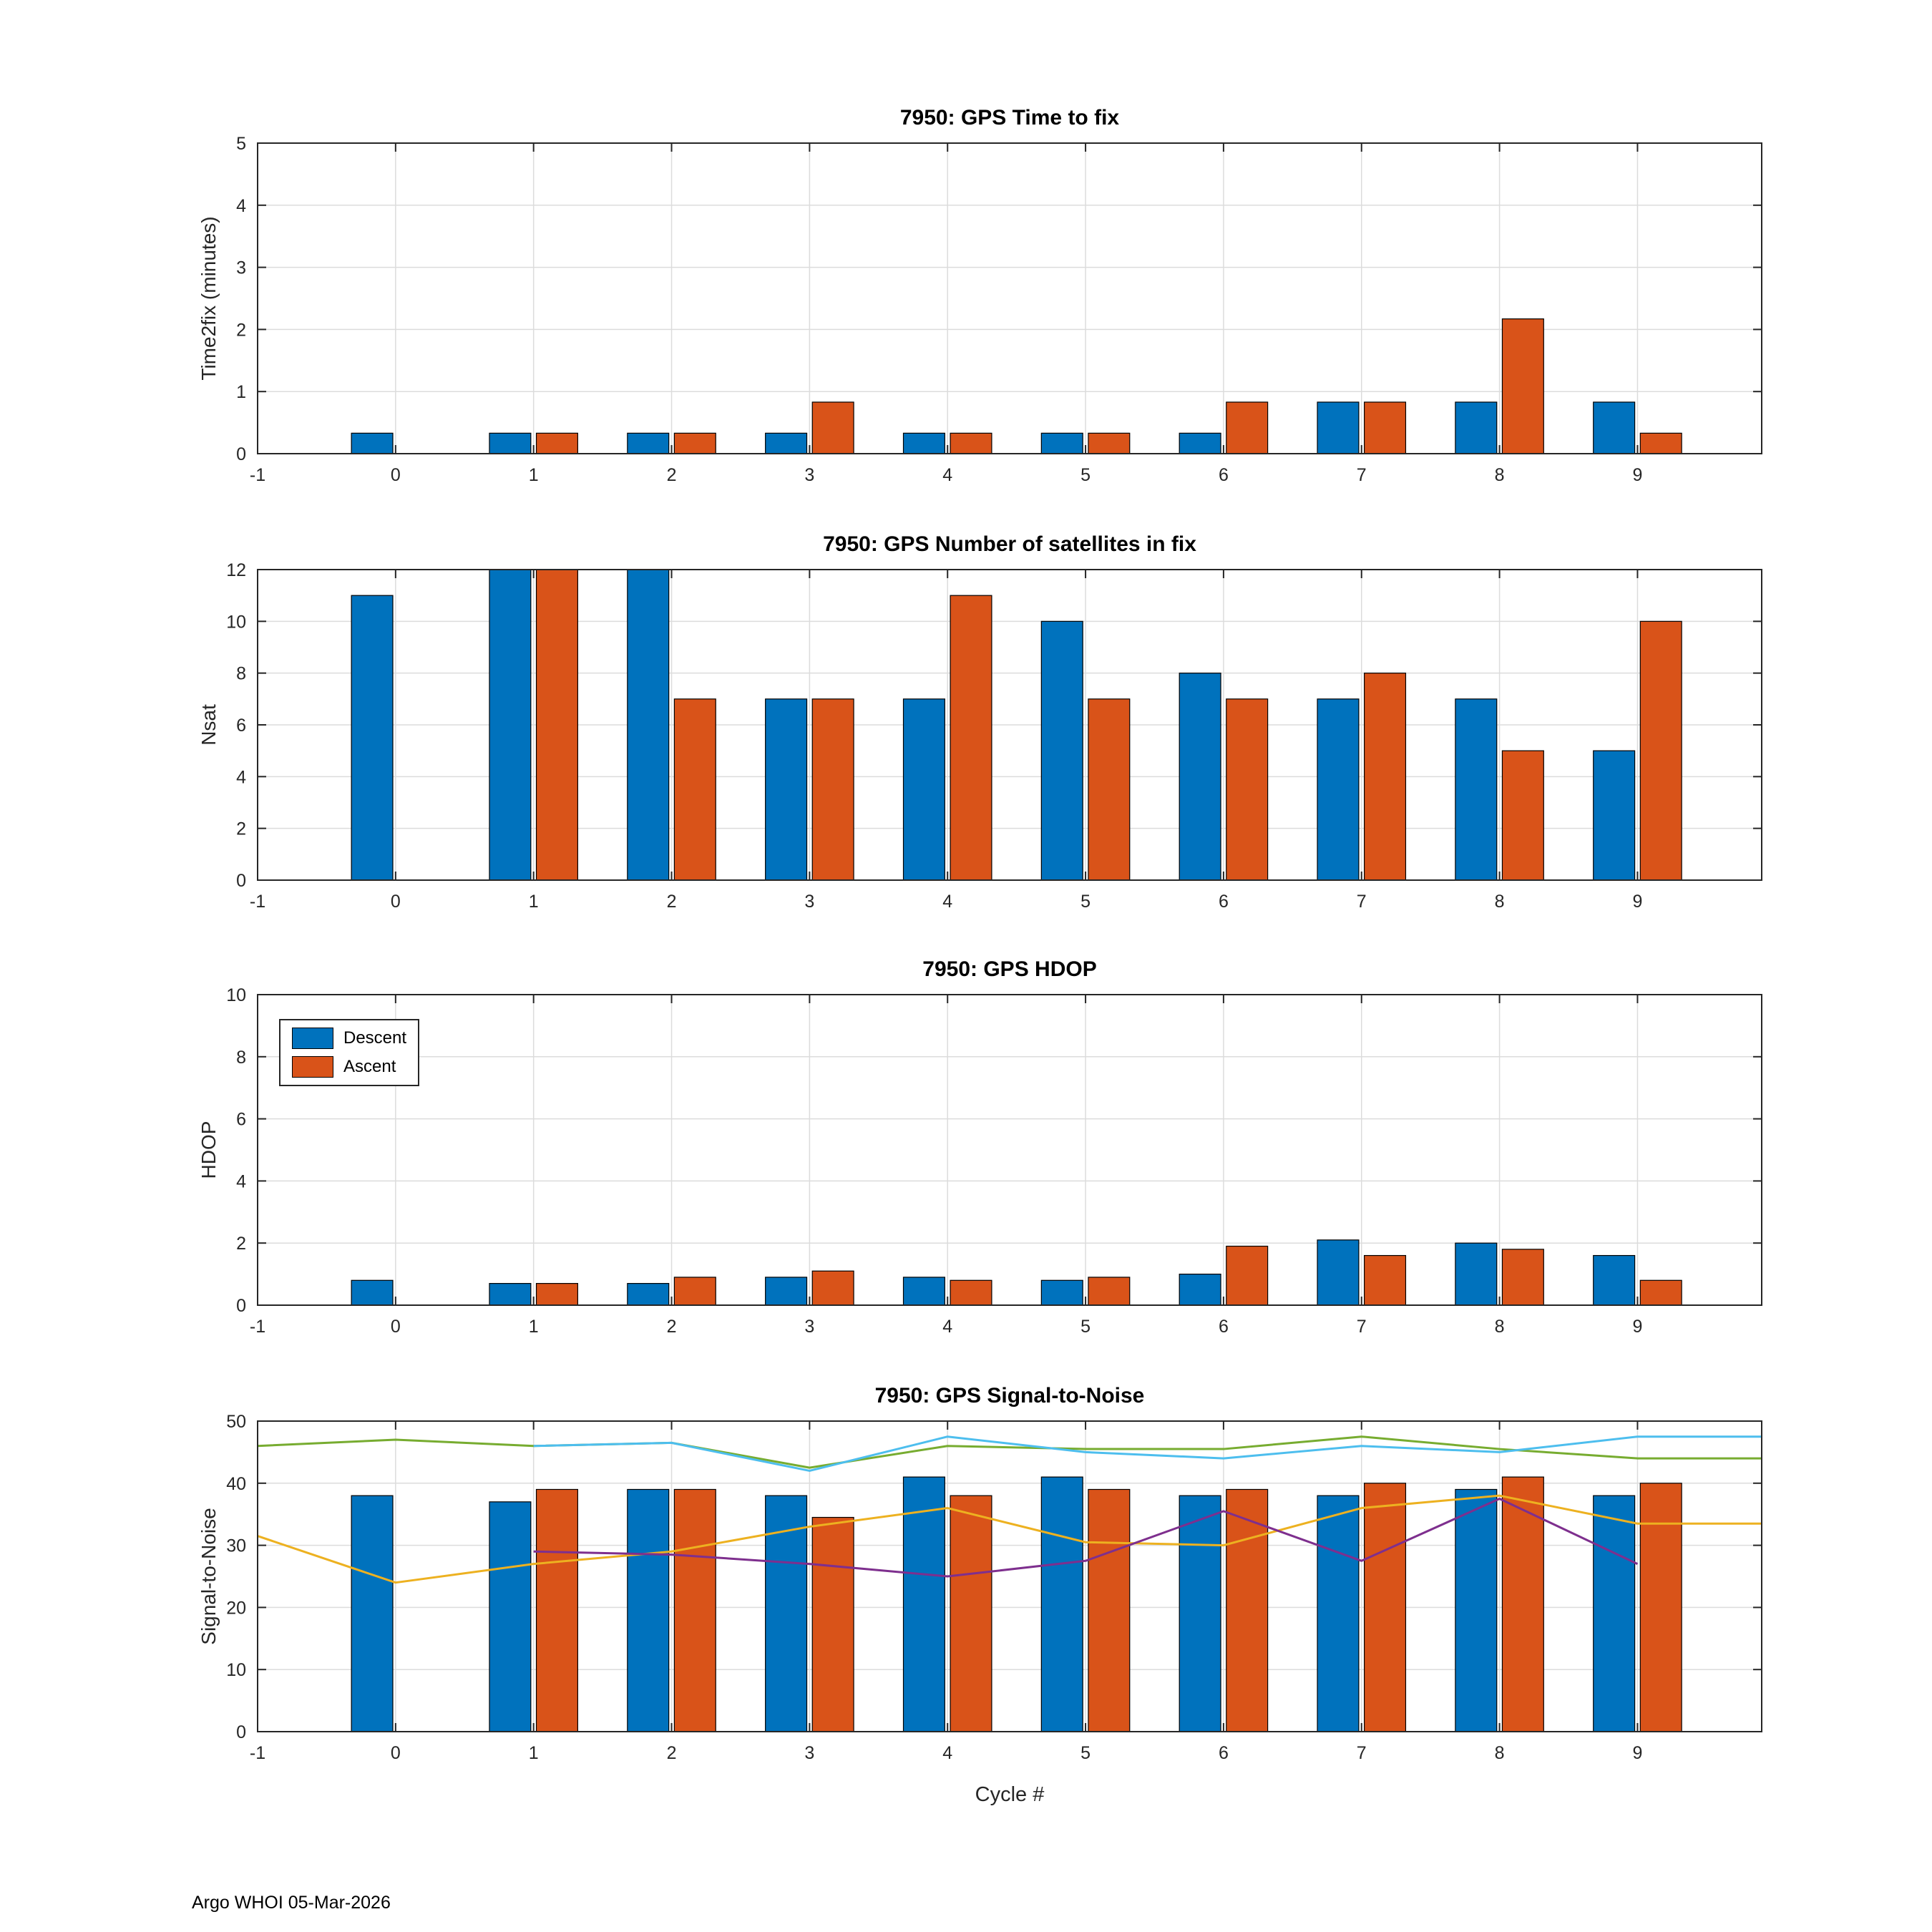 This screenshot has height=1932, width=1932. Describe the element at coordinates (375, 1038) in the screenshot. I see `legend-descent-label: Descent` at that location.